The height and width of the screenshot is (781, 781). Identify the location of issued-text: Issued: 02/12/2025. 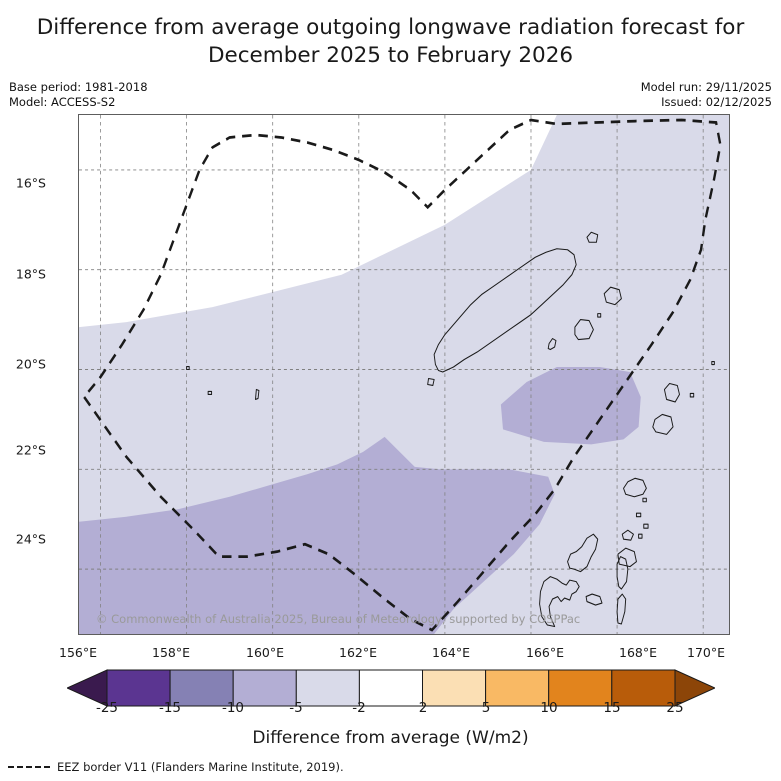
(716, 101).